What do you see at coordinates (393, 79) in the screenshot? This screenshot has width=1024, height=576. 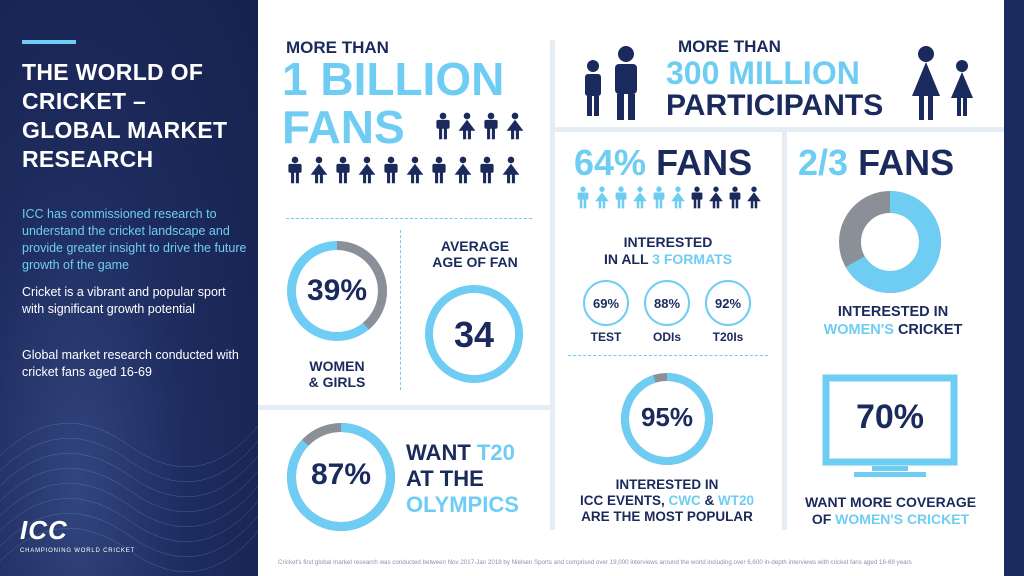 I see `fans-headline-number: 1 BILLION` at bounding box center [393, 79].